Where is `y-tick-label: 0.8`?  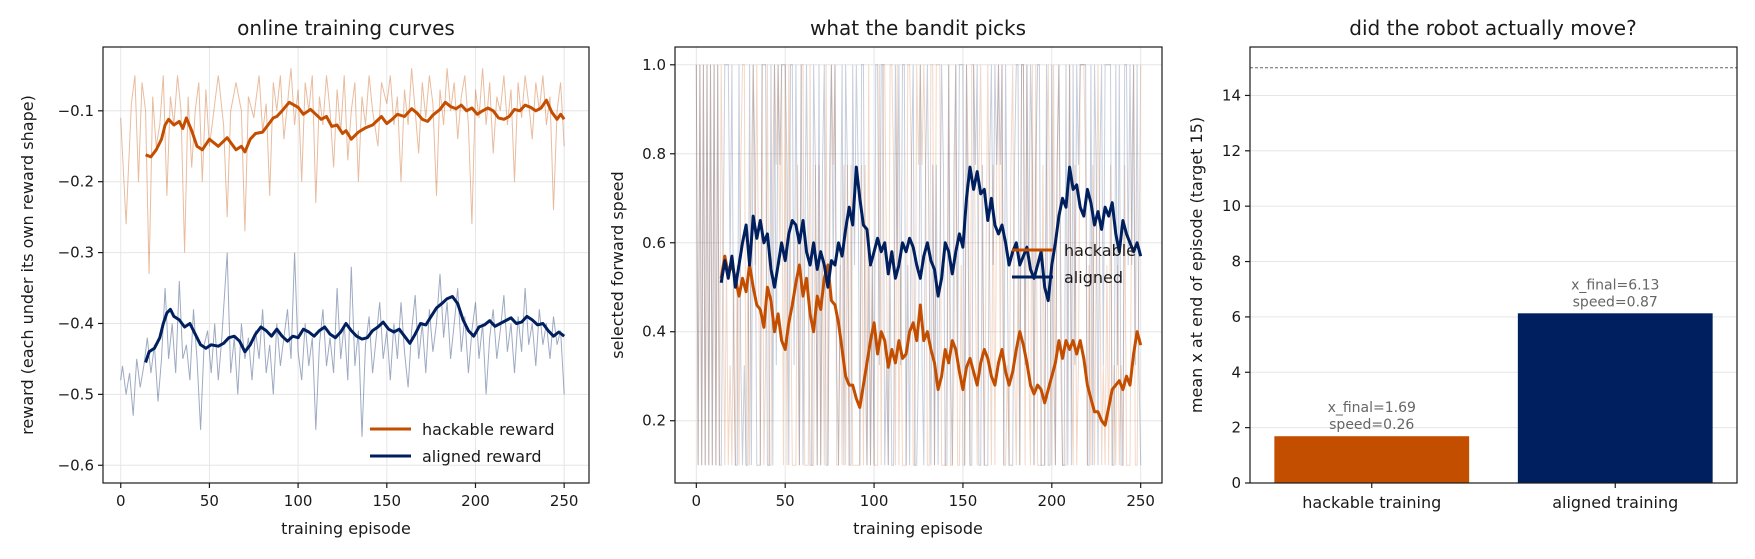
y-tick-label: 0.8 is located at coordinates (654, 154).